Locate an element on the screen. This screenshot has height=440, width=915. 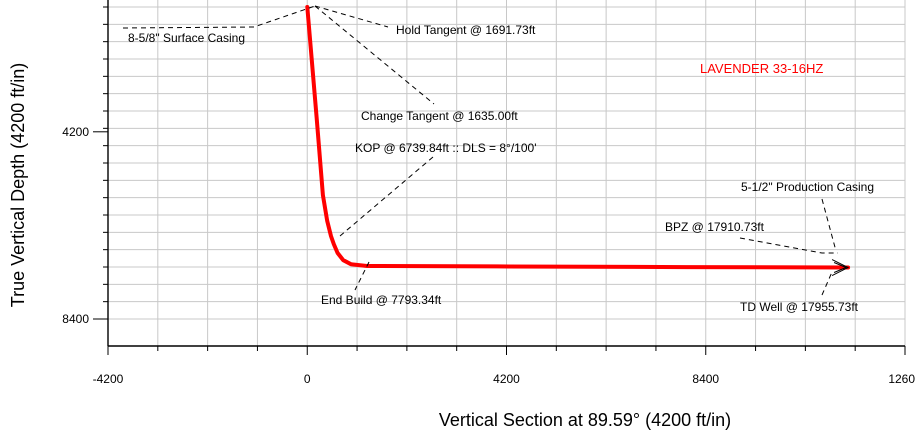
chart-title: LAVENDER 33-16HZ is located at coordinates (761, 68).